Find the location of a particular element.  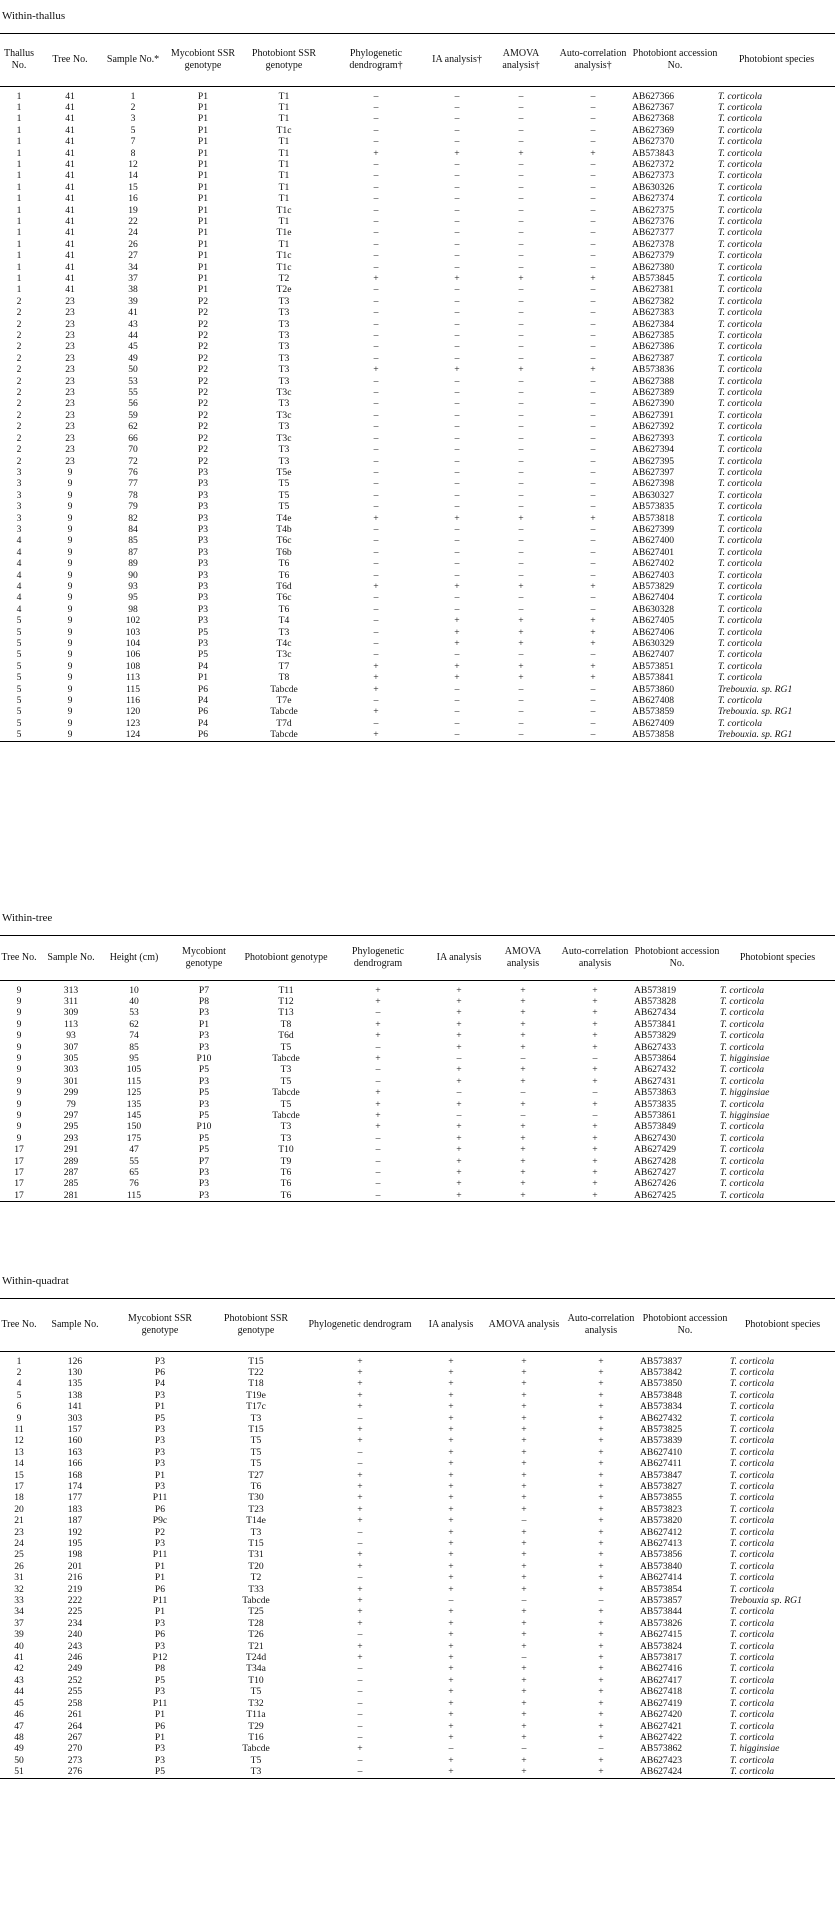

table-row: 17 287 65 P3 T6 – + + + AB627427 T. corticola is located at coordinates (417, 1172).